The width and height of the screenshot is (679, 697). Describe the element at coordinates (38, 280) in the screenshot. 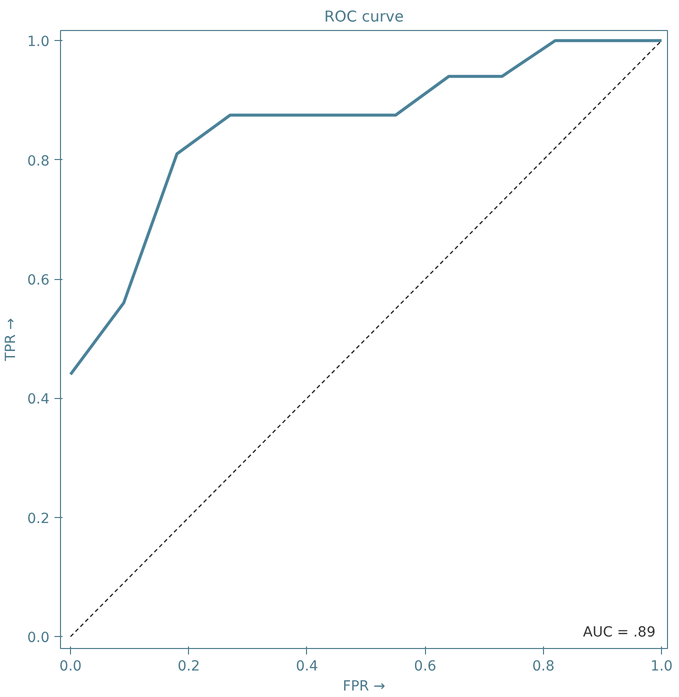

I see `y-tick-label: 0.6` at that location.